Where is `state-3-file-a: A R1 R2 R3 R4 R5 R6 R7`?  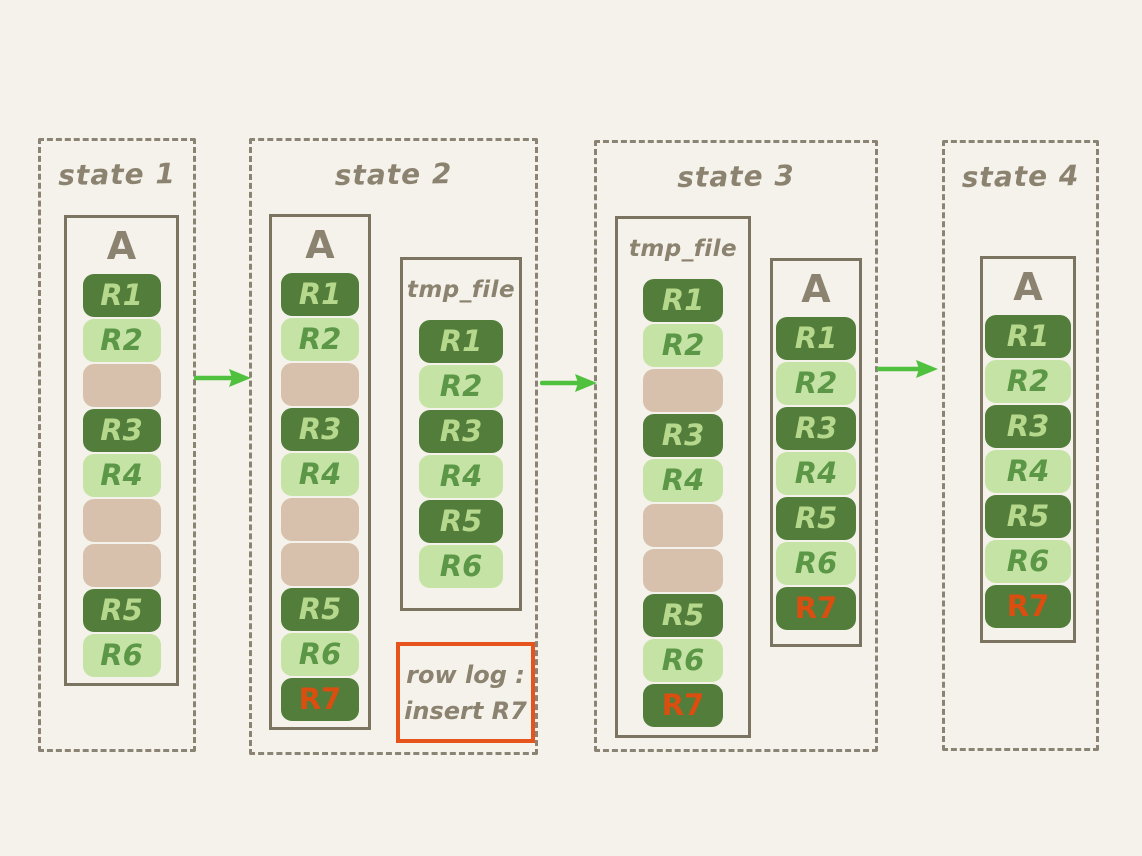
state-3-file-a: A R1 R2 R3 R4 R5 R6 R7 is located at coordinates (816, 452).